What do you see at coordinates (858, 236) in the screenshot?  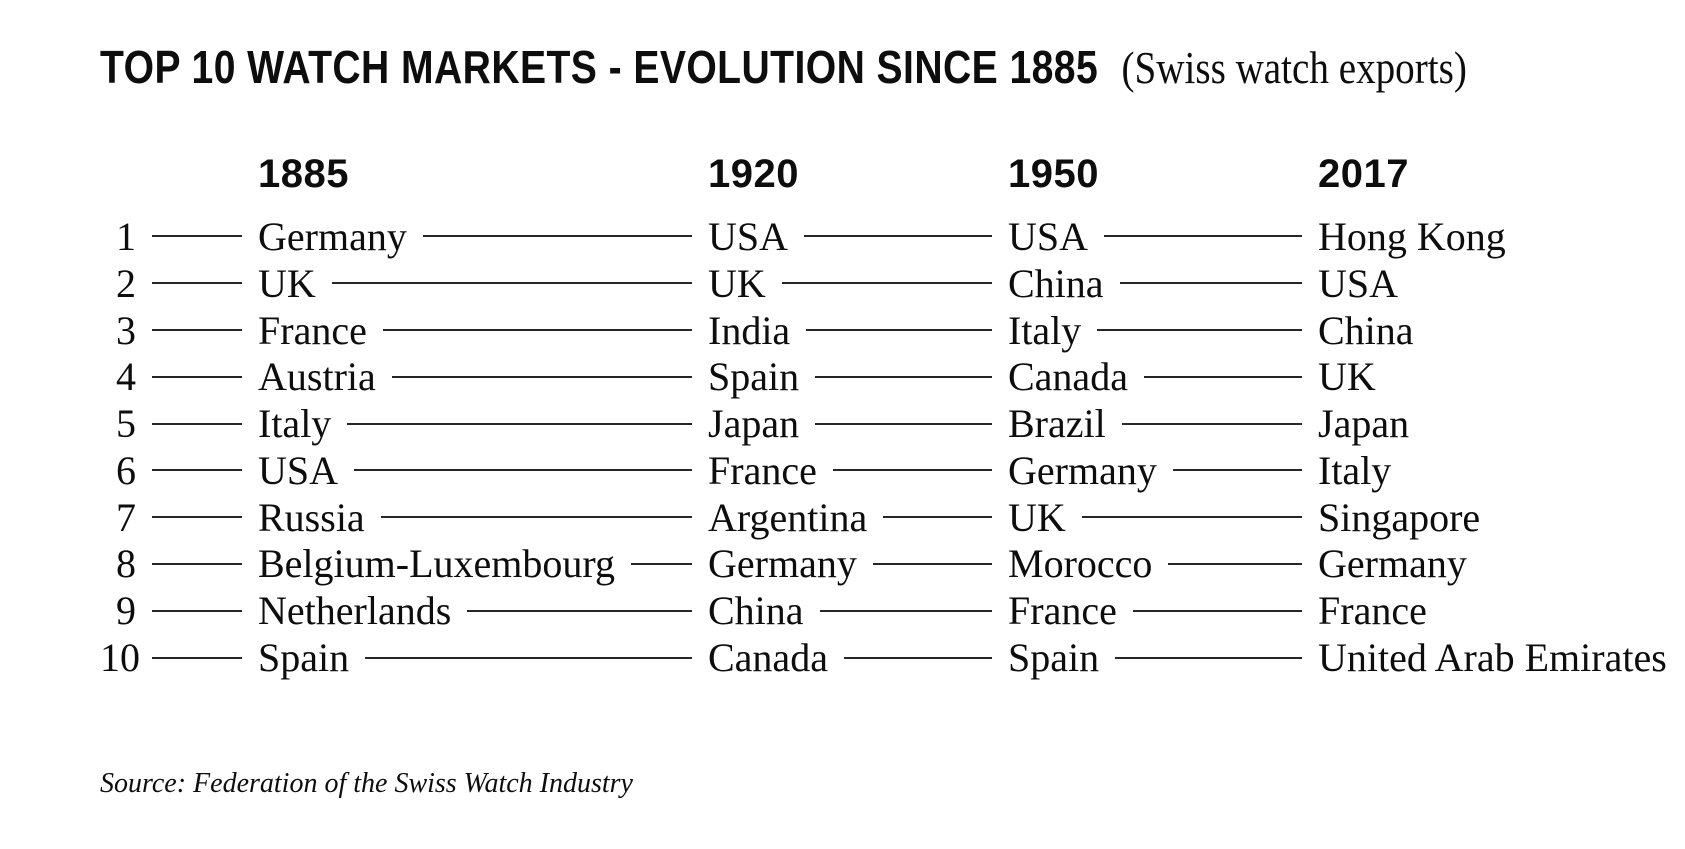 I see `cell-1920: USA` at bounding box center [858, 236].